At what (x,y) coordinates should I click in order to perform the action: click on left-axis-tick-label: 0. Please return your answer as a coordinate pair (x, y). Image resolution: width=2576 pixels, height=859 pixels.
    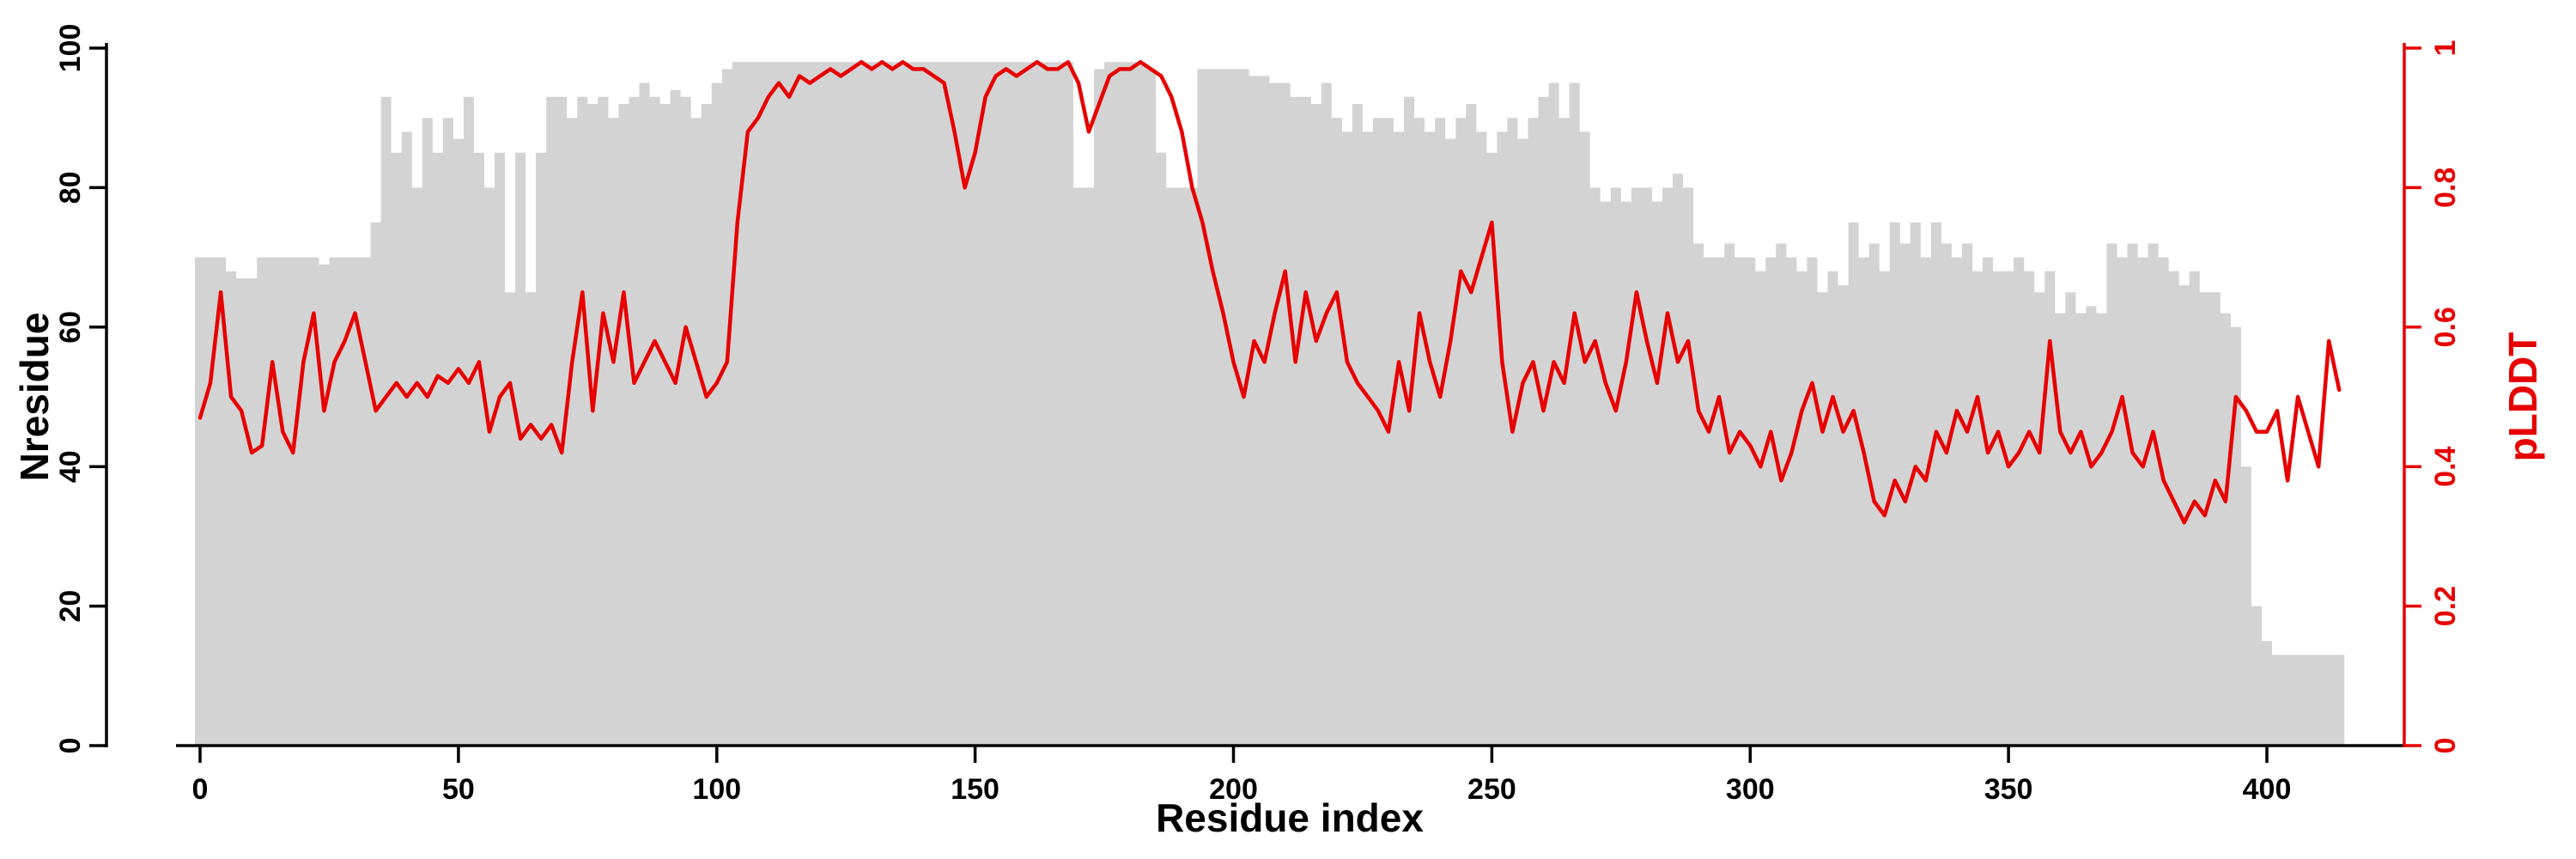
    Looking at the image, I should click on (70, 746).